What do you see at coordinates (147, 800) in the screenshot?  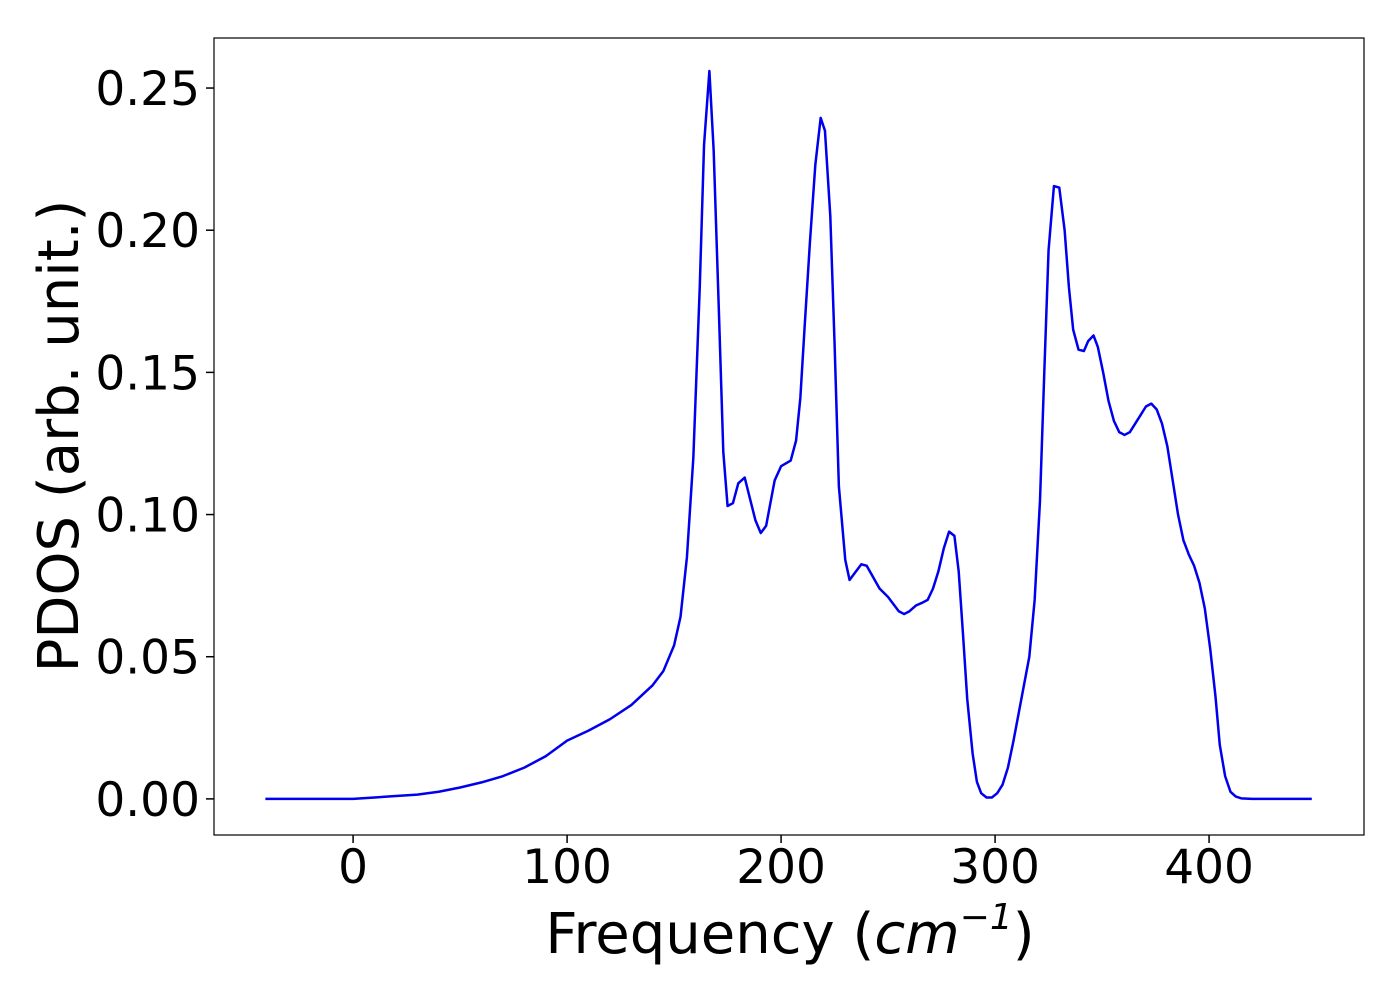 I see `y-tick-label: 0.00` at bounding box center [147, 800].